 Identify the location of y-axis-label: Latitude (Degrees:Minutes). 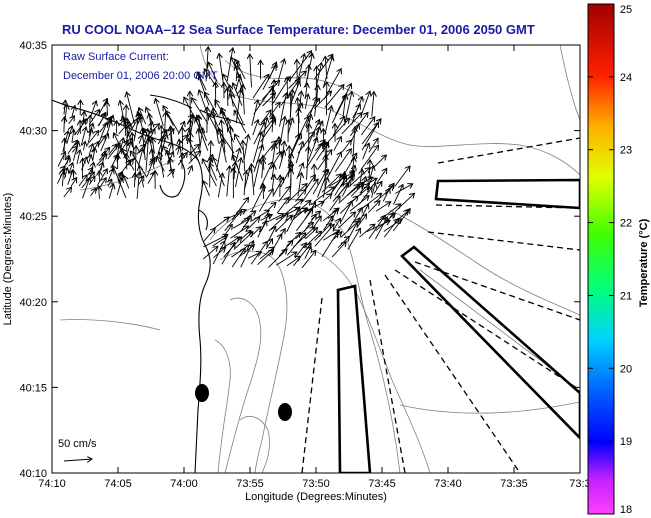
(8, 259).